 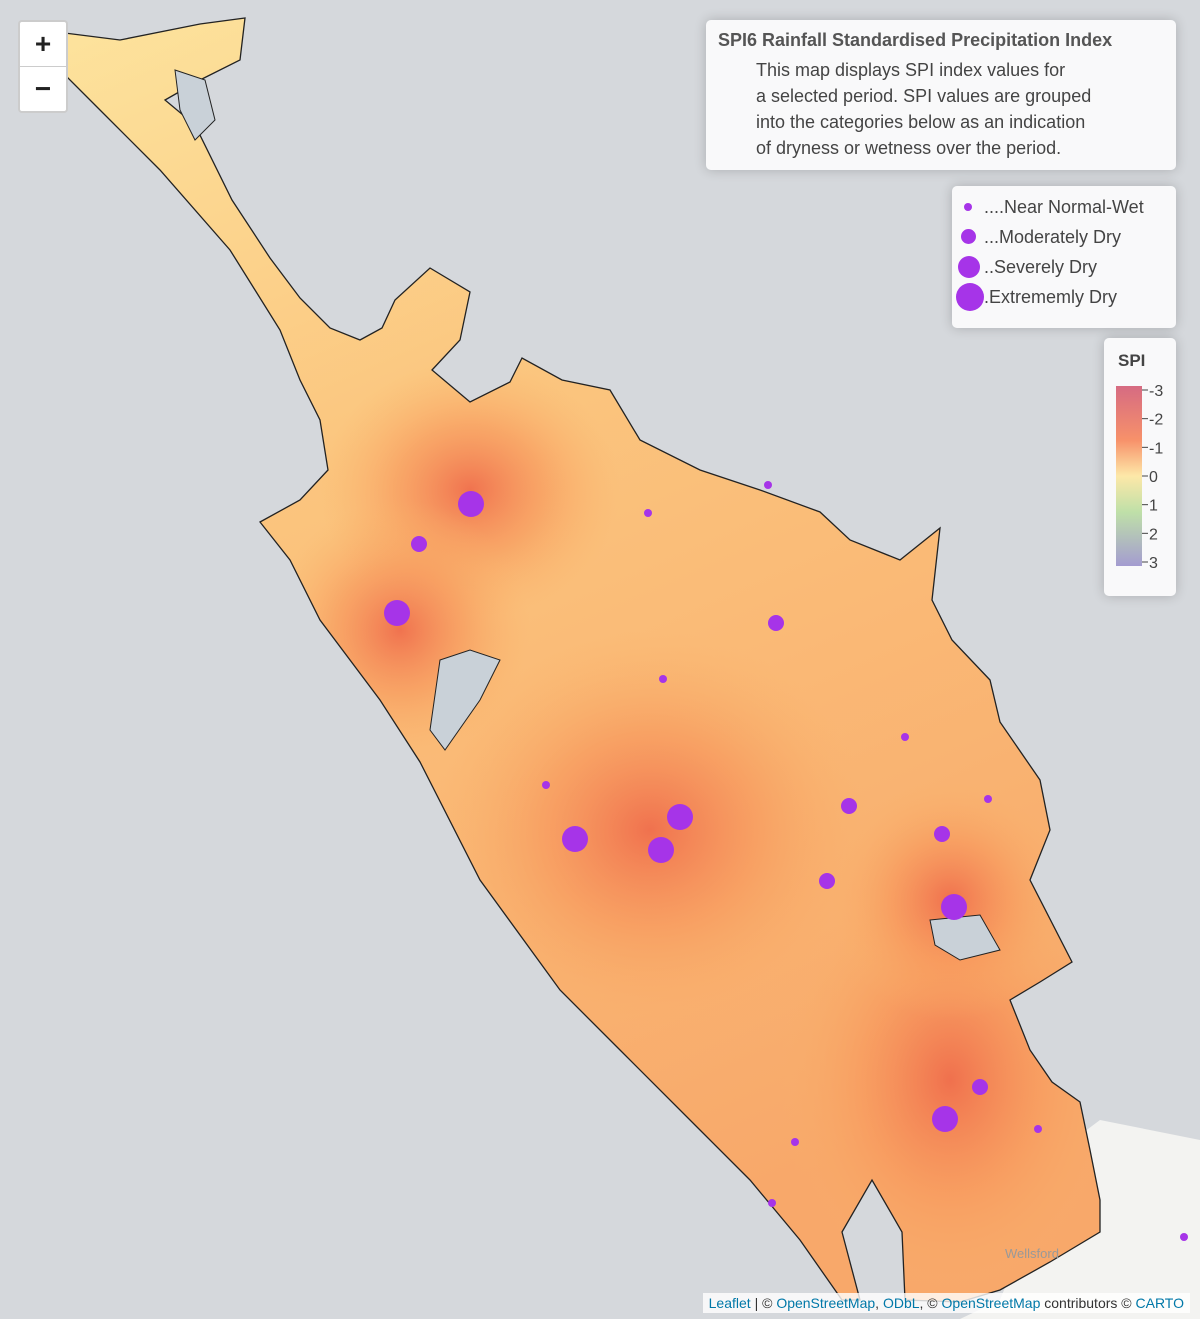 I want to click on link: Leaflet, so click(x=729, y=1303).